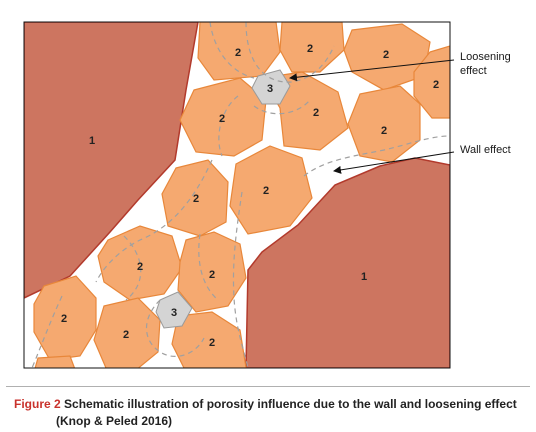 Image resolution: width=536 pixels, height=432 pixels. I want to click on loosening-label-line2: effect, so click(473, 71).